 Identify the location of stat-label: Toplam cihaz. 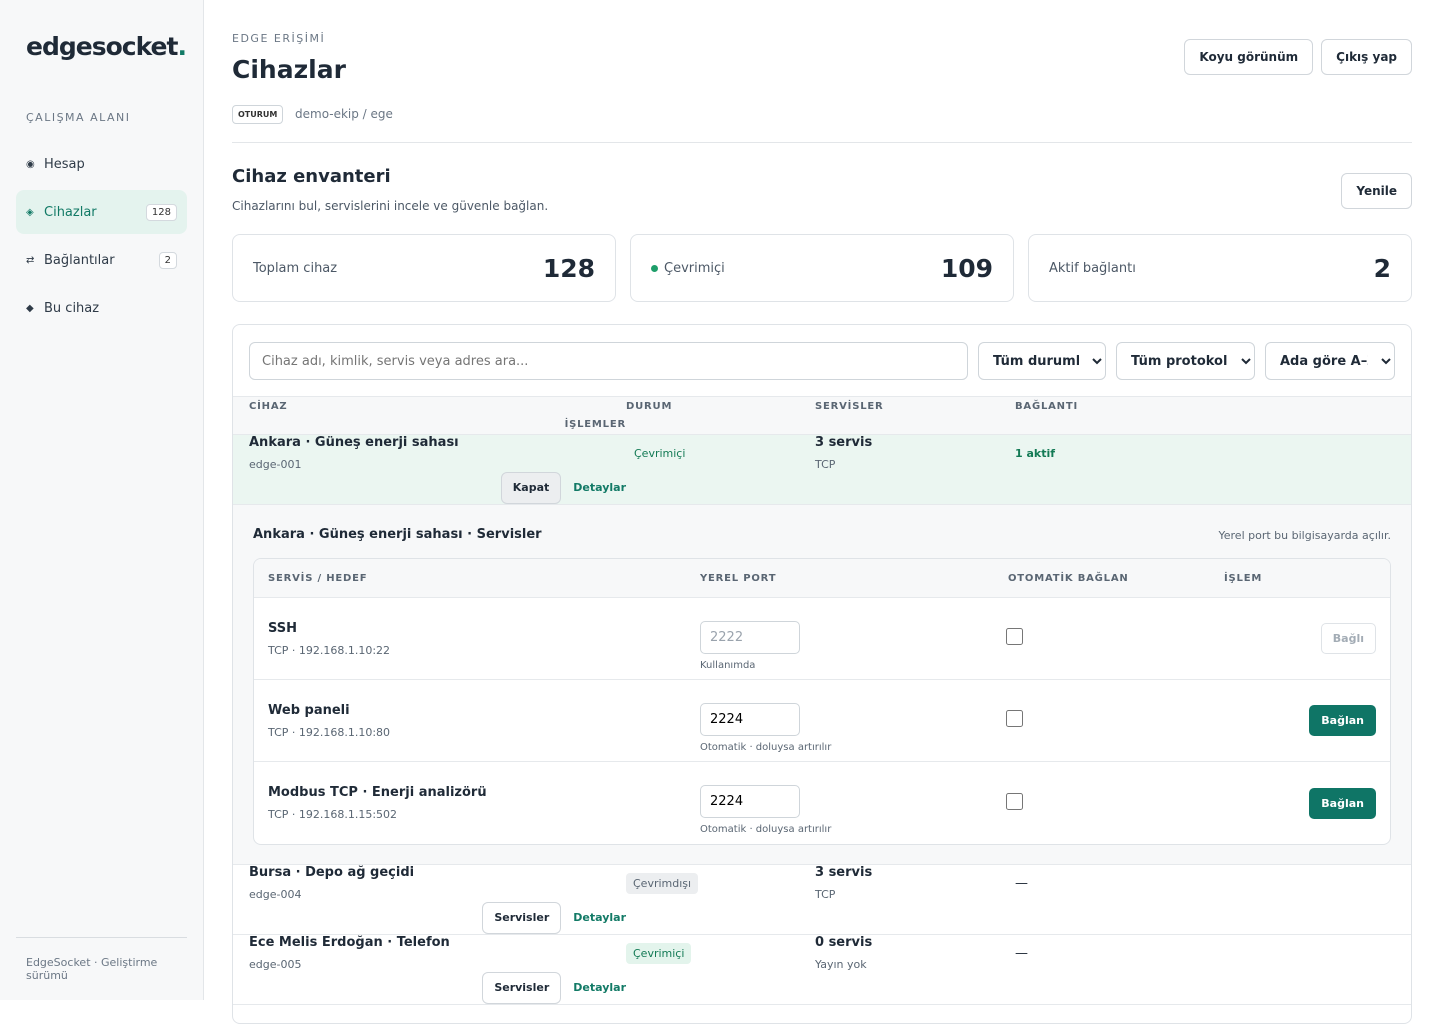
(295, 268).